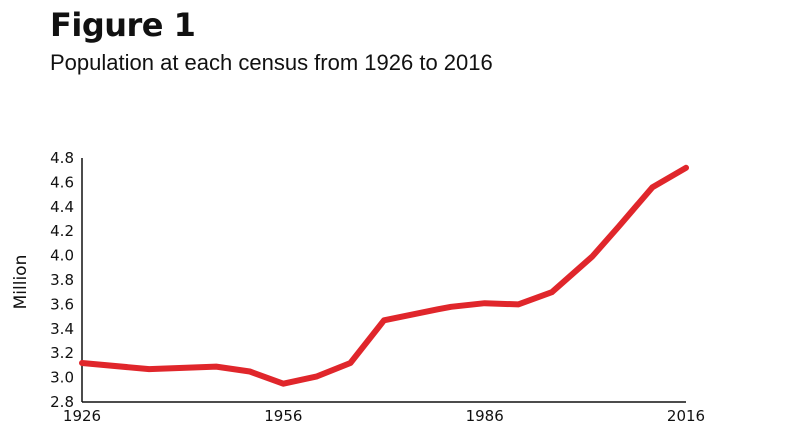  I want to click on x-tick-label: 2016, so click(686, 416).